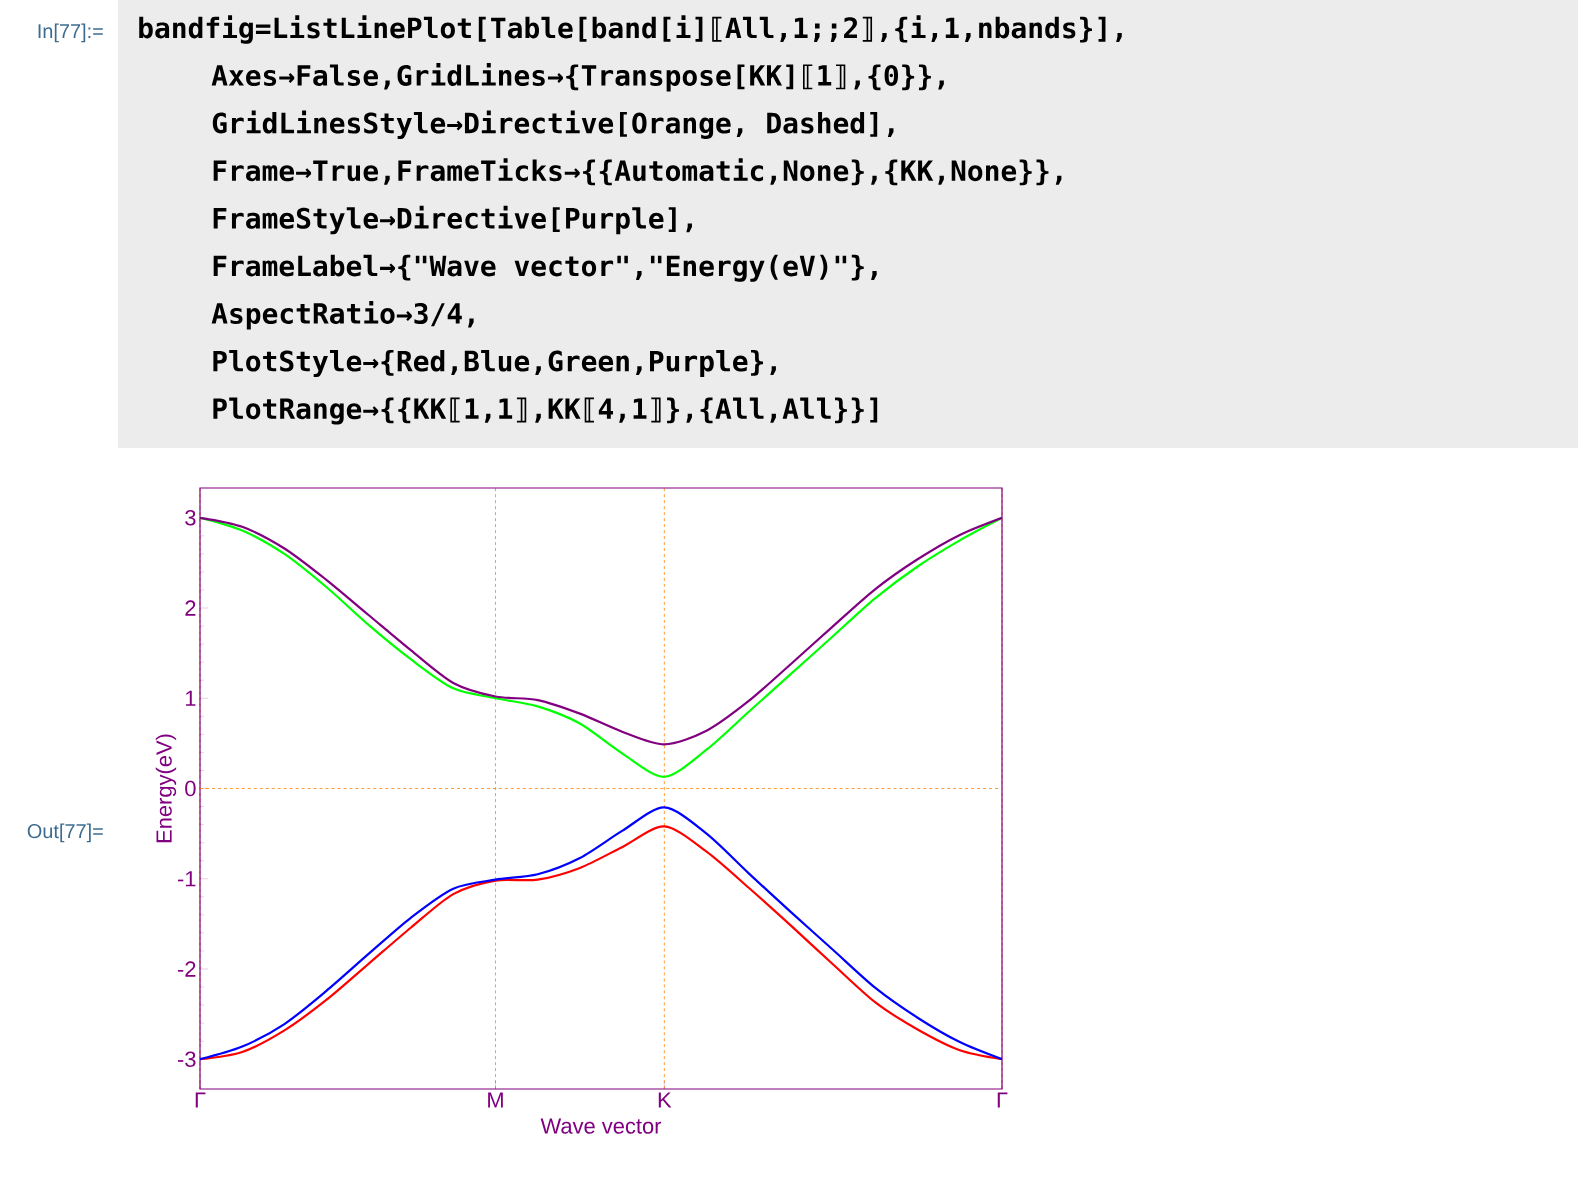  What do you see at coordinates (190, 608) in the screenshot?
I see `y-tick-label: 2` at bounding box center [190, 608].